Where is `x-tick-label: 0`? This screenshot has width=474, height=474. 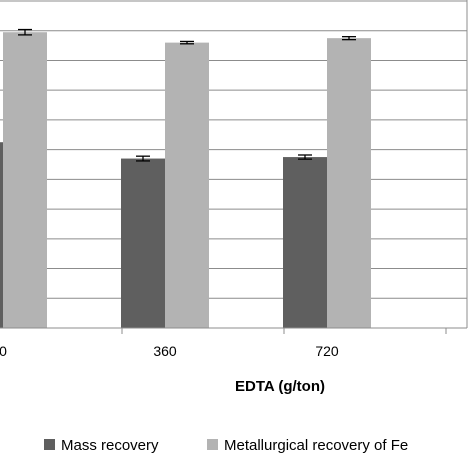 x-tick-label: 0 is located at coordinates (3, 351).